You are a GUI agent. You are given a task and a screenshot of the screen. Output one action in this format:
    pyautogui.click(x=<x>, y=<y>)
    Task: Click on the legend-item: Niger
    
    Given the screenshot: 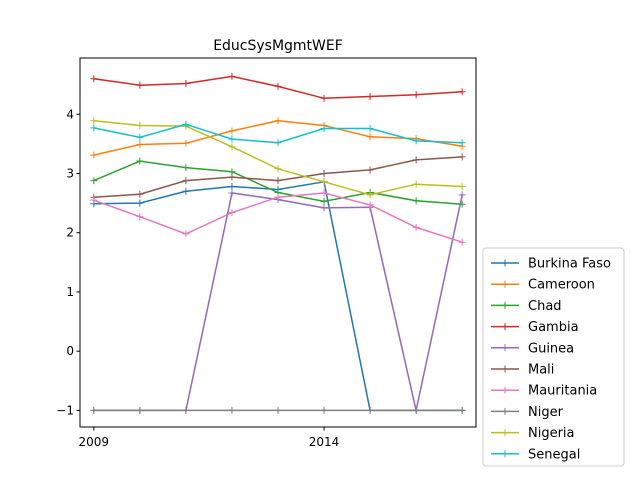 What is the action you would take?
    pyautogui.click(x=527, y=412)
    